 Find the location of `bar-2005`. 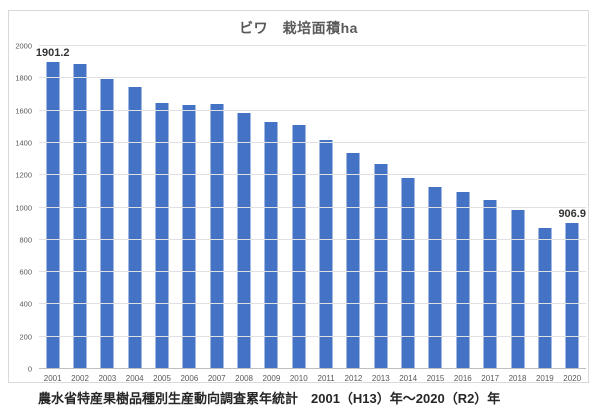

bar-2005 is located at coordinates (162, 235).